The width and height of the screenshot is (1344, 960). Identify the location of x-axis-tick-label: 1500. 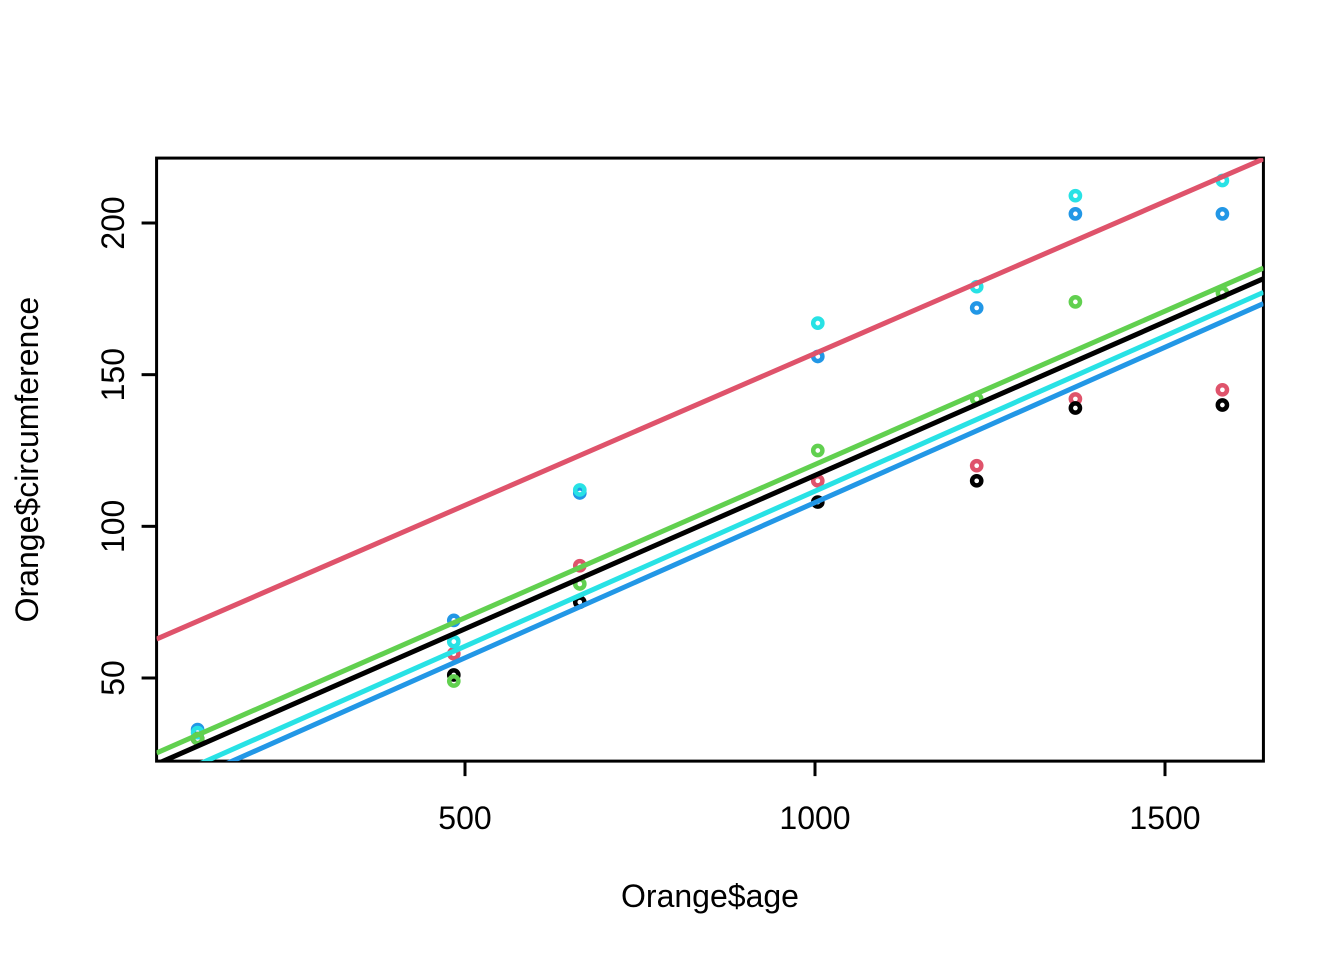
(1164, 818).